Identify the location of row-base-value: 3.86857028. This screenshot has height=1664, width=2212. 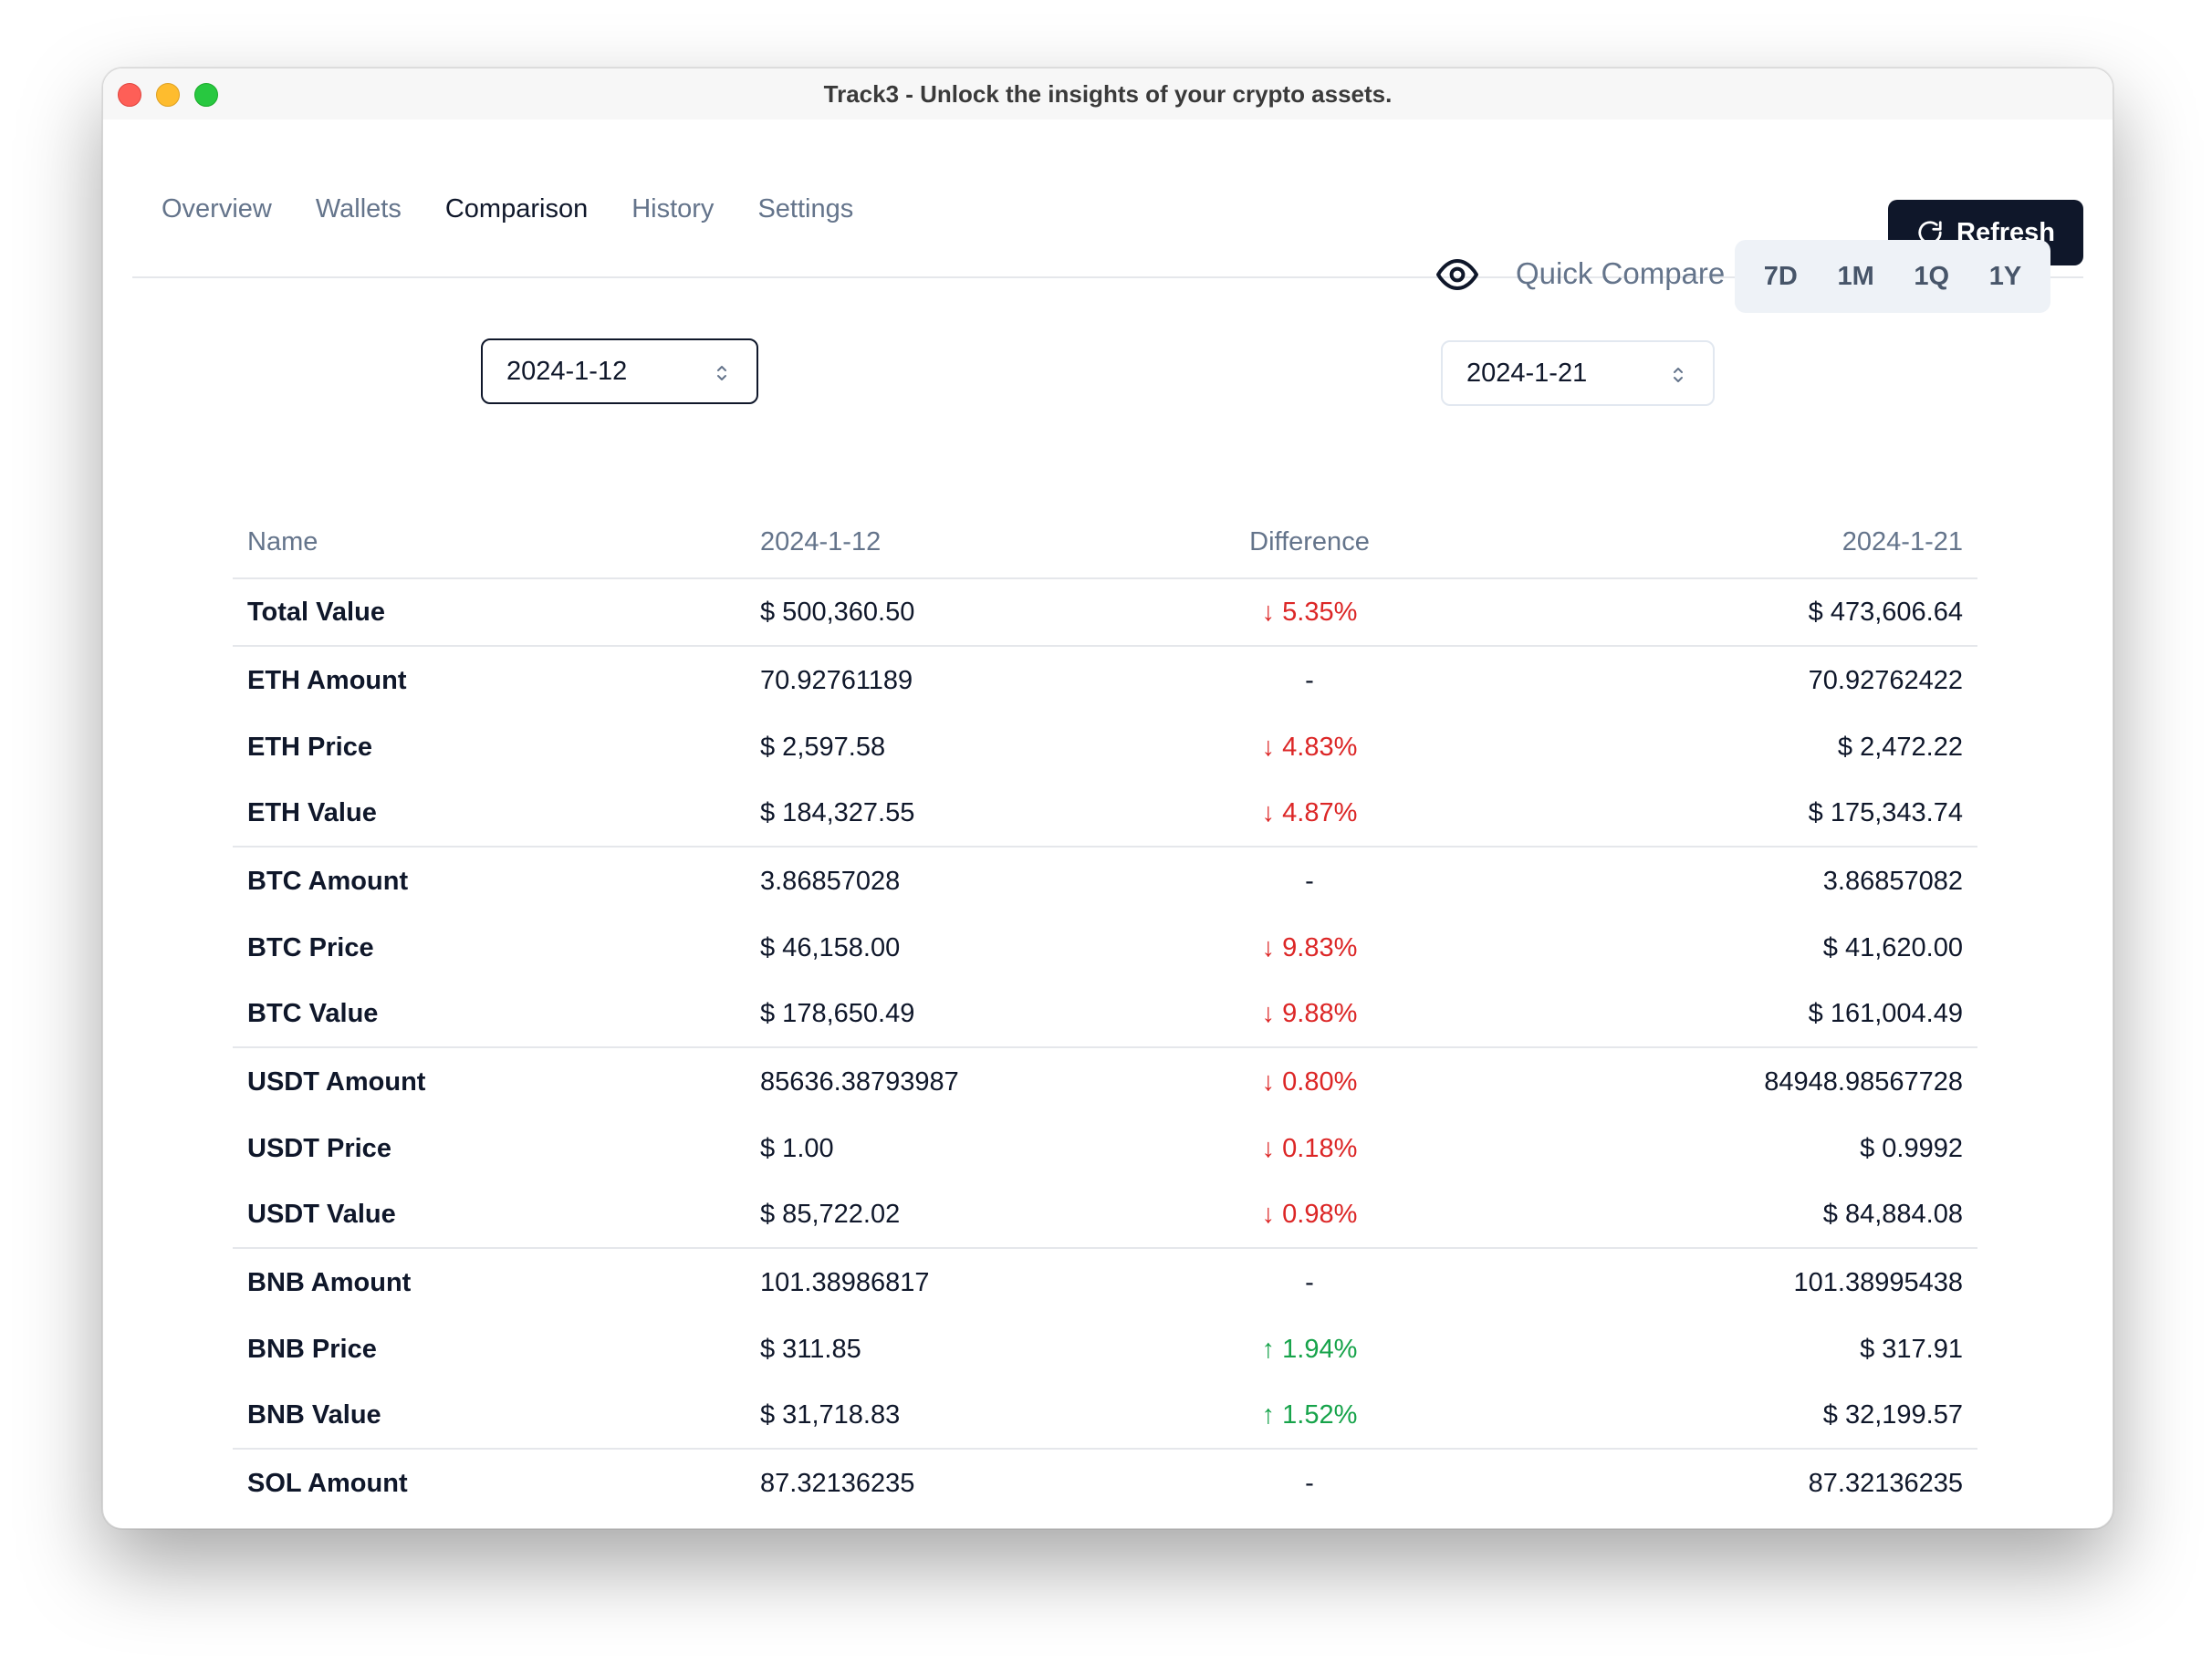
(952, 881).